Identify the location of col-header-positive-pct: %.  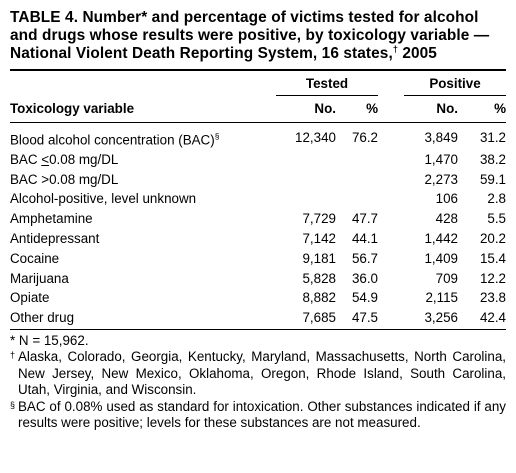
(482, 109).